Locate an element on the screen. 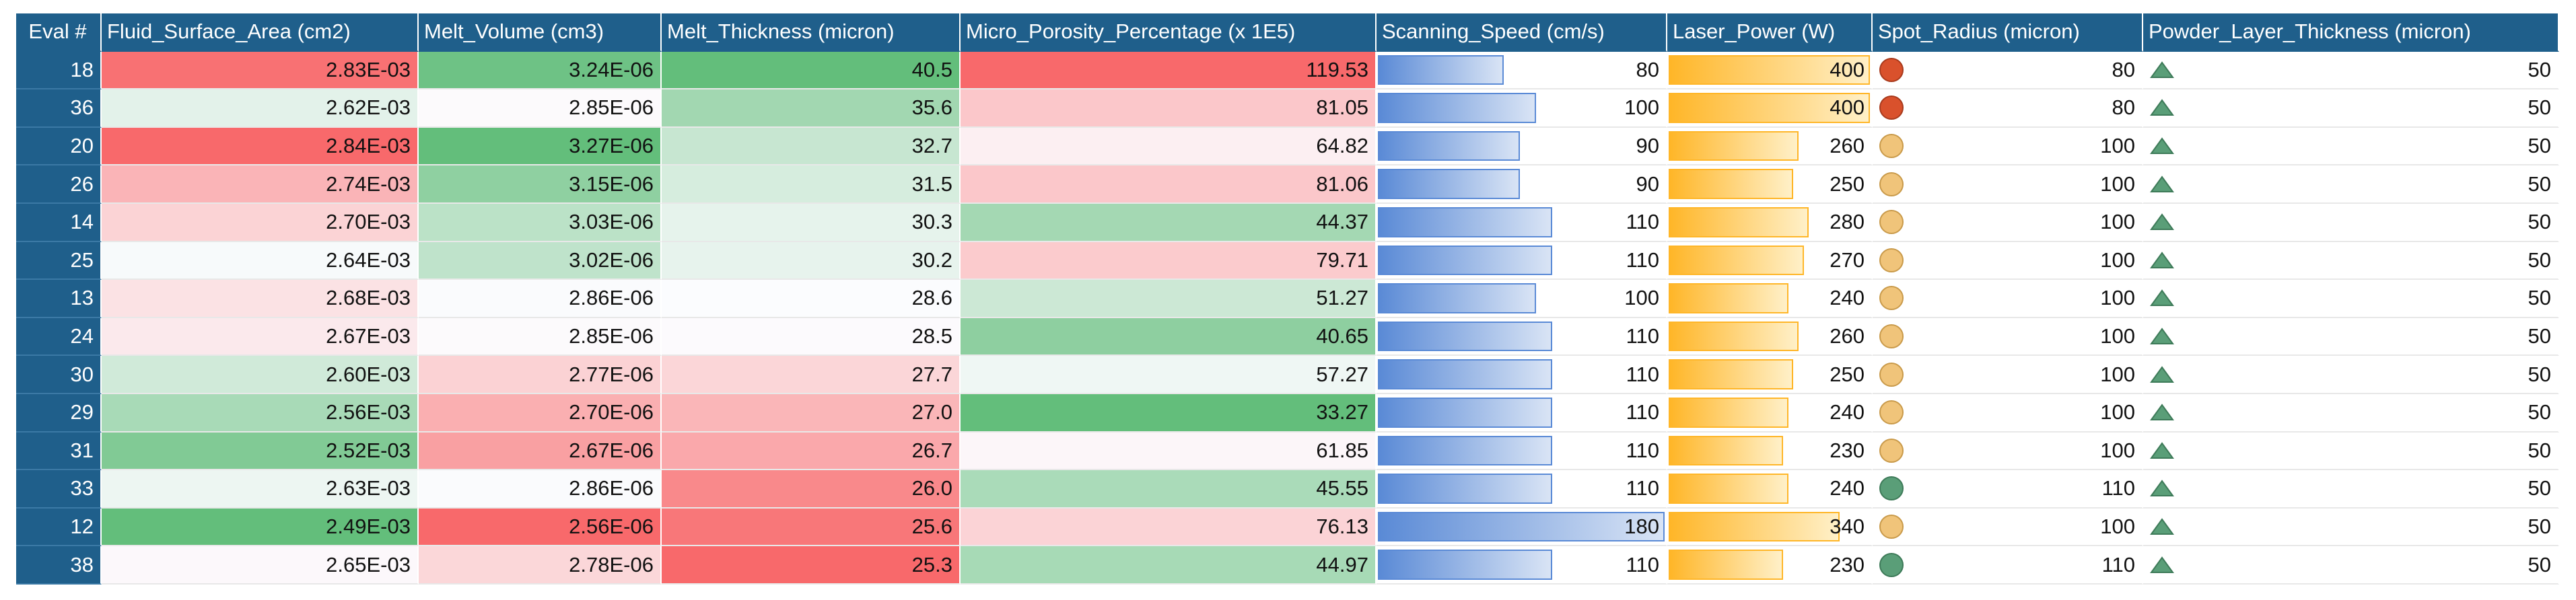  cell-text: 180 is located at coordinates (1641, 527).